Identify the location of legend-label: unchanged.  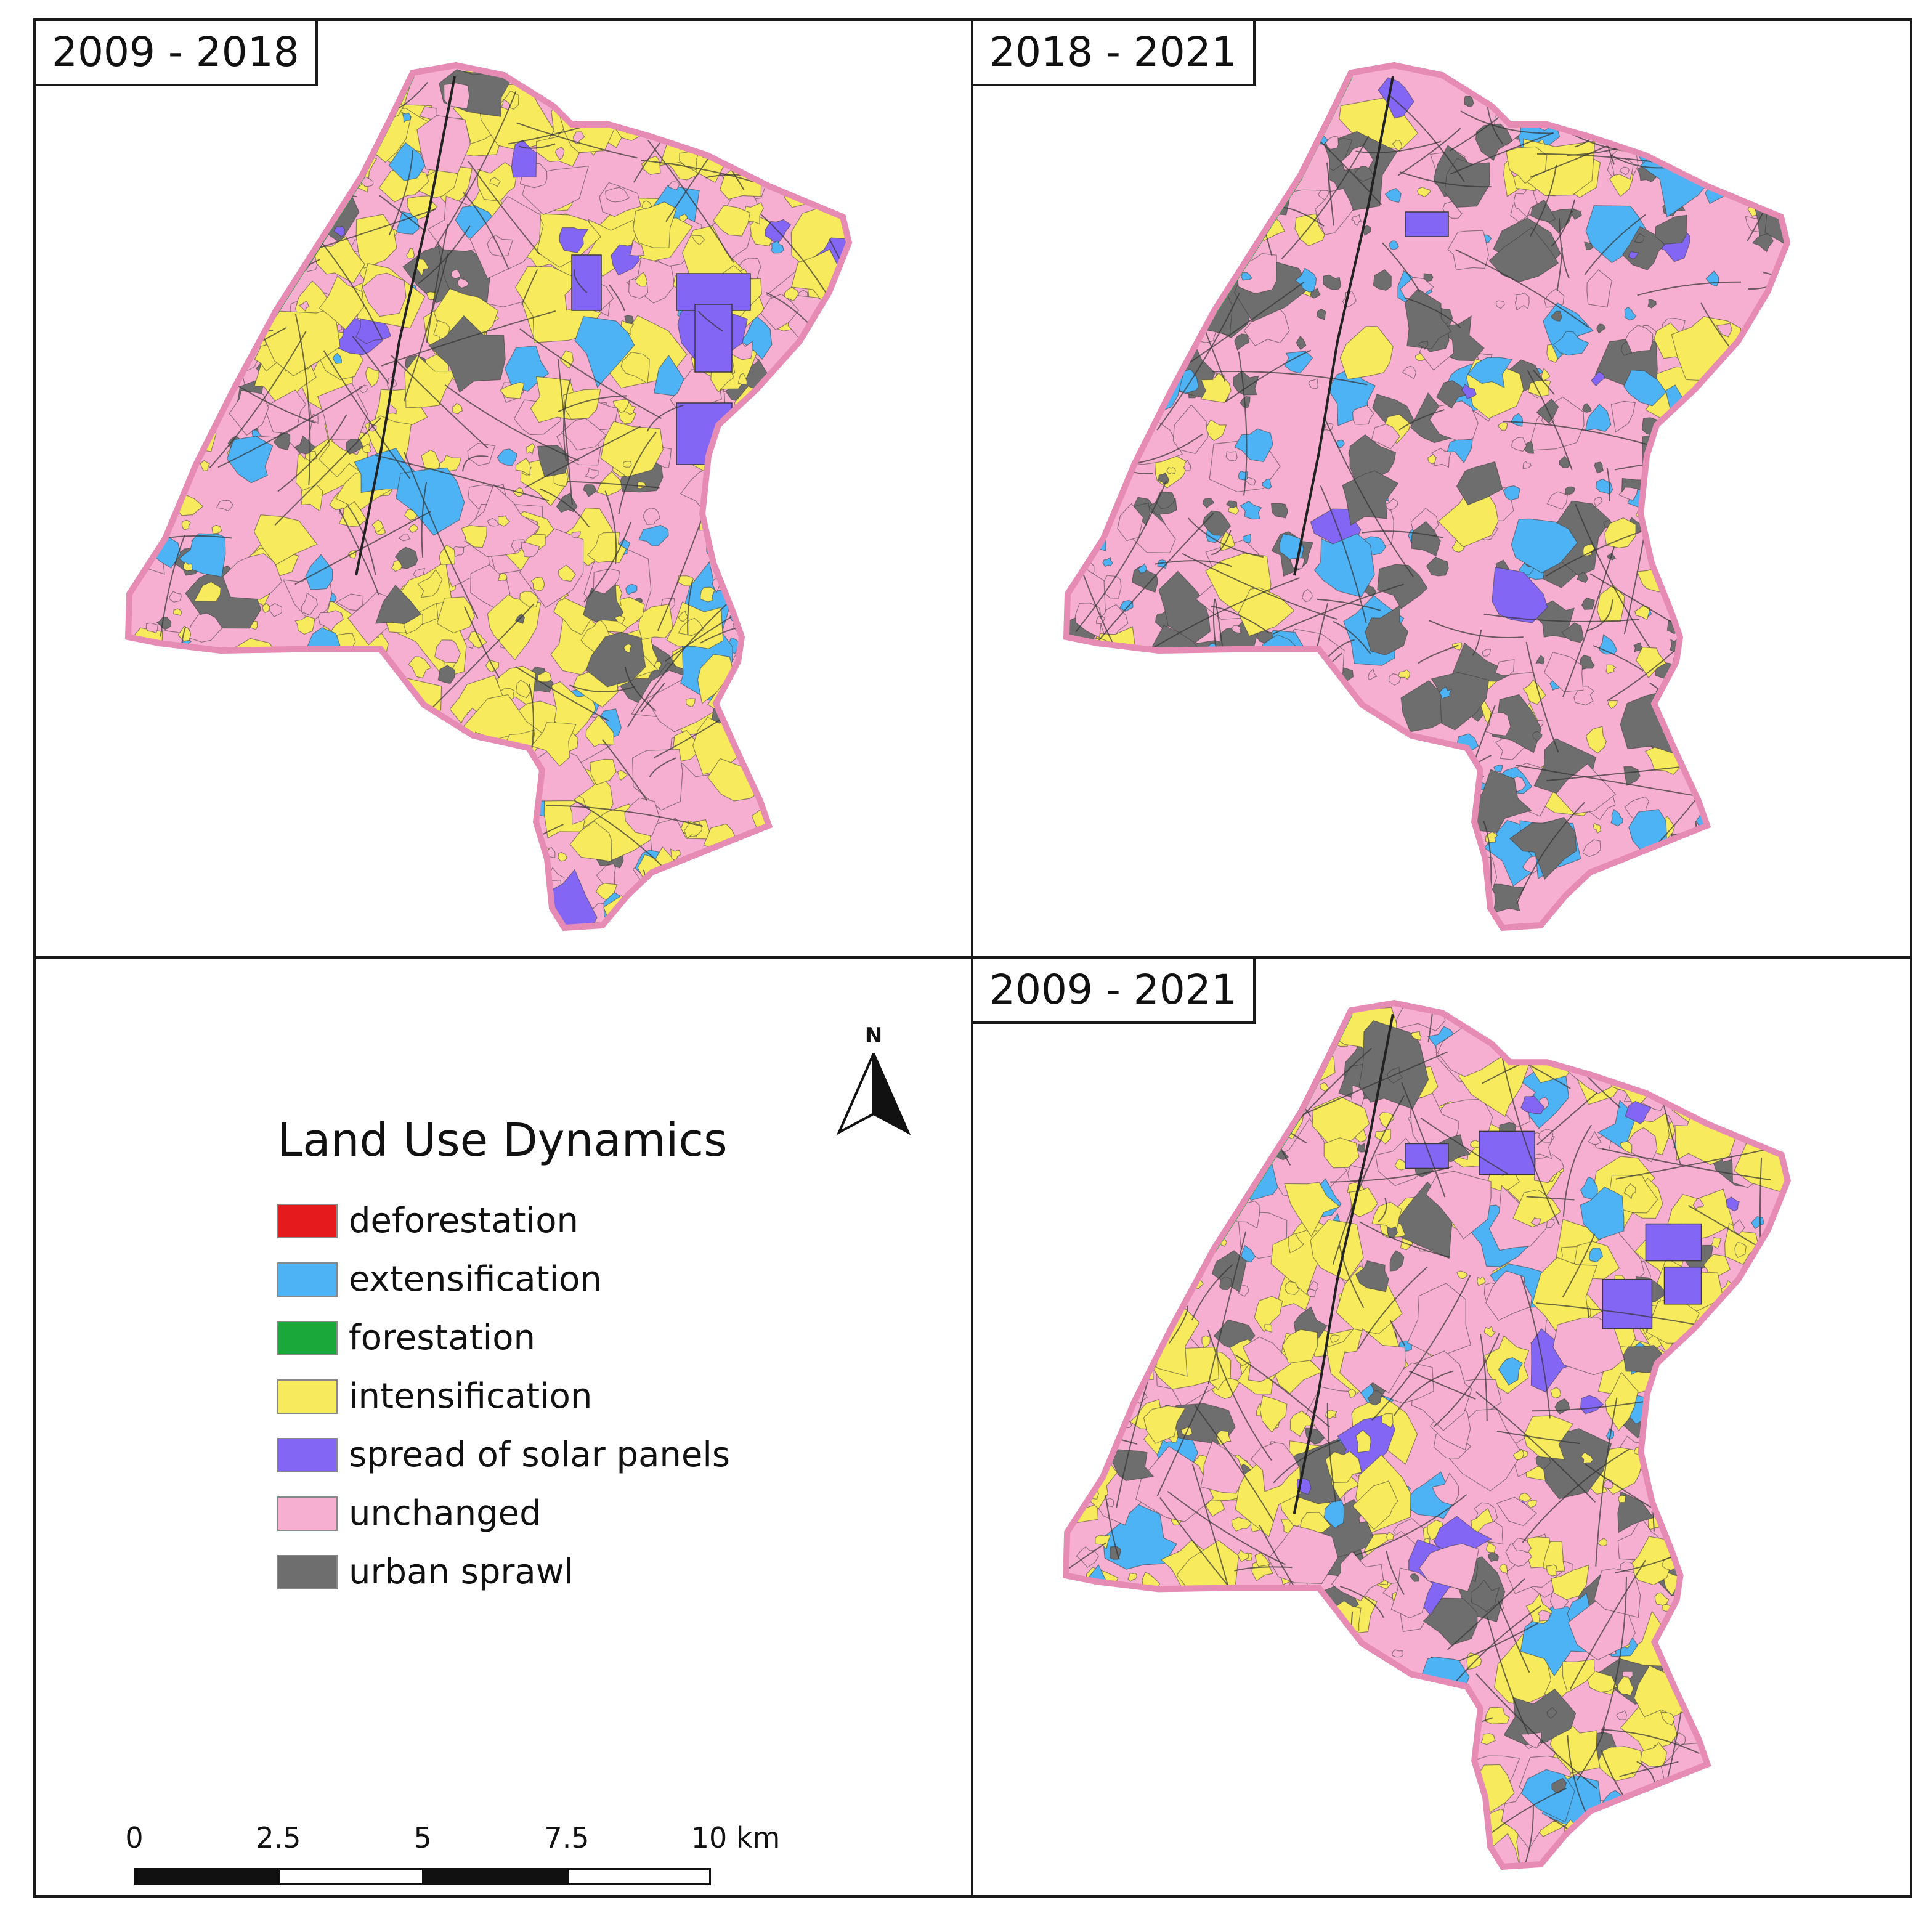
(446, 1513).